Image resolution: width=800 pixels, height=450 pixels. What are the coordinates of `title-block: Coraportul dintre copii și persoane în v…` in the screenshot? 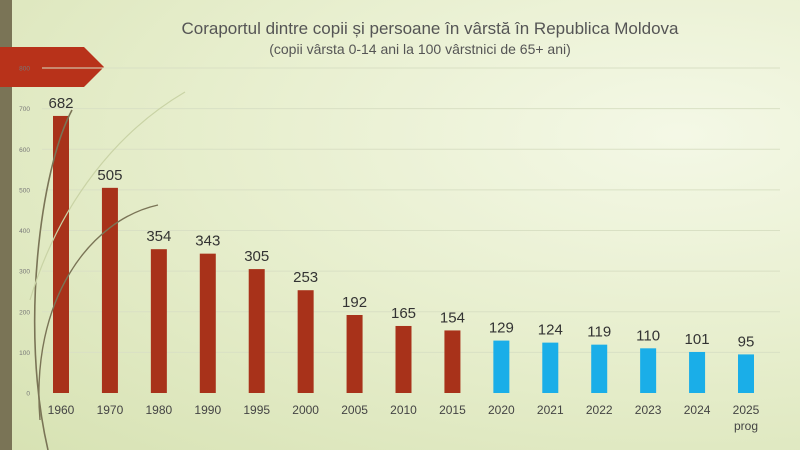 It's located at (400, 38).